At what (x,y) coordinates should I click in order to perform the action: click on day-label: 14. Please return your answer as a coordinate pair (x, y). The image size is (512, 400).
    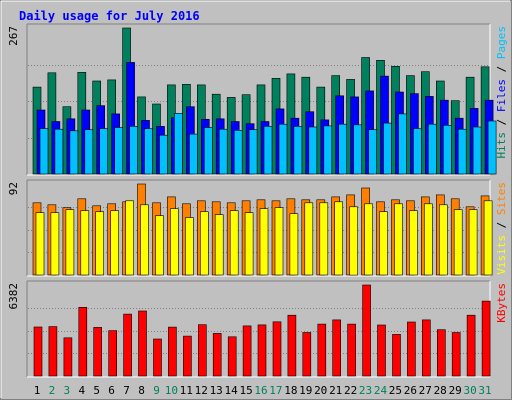
    Looking at the image, I should click on (231, 390).